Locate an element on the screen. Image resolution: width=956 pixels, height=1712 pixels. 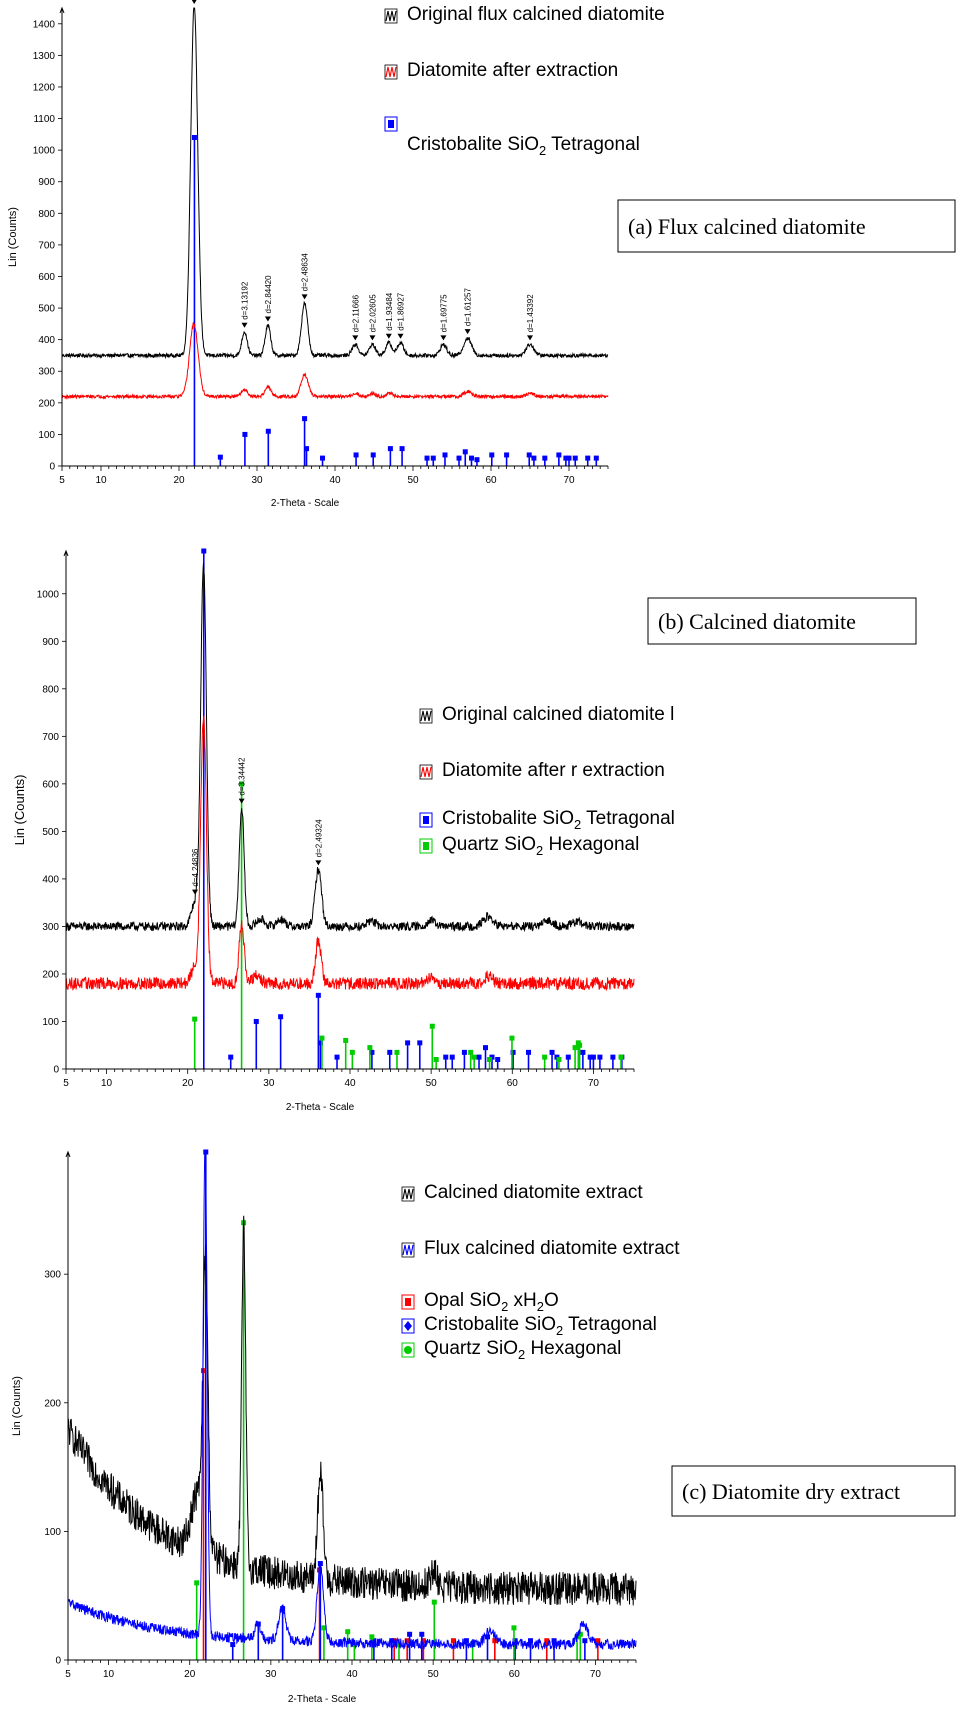
panel-label-box is located at coordinates (813, 1491).